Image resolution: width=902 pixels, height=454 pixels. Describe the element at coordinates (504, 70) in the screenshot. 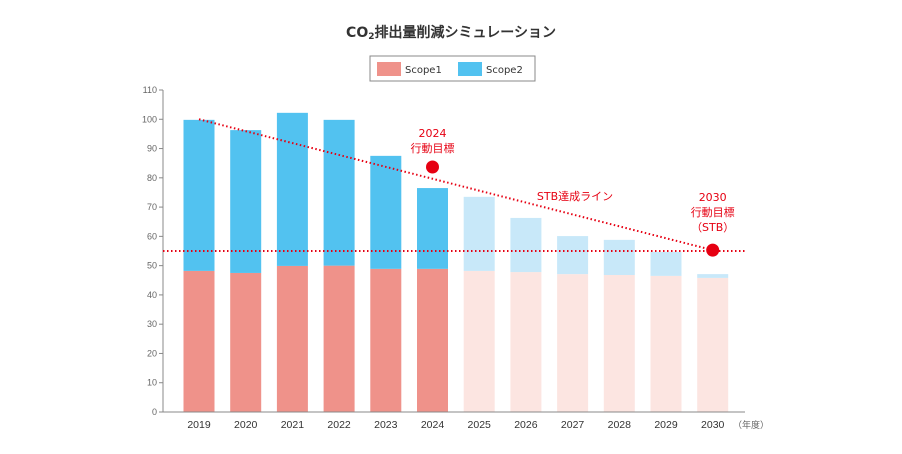

I see `legend-label-scope2: Scope2` at that location.